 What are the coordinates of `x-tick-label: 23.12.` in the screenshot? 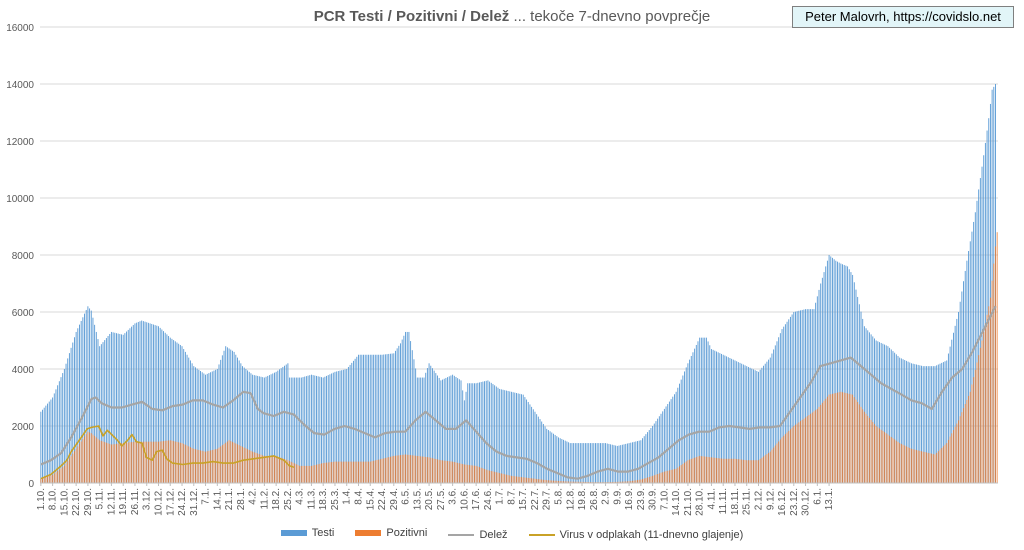 It's located at (794, 502).